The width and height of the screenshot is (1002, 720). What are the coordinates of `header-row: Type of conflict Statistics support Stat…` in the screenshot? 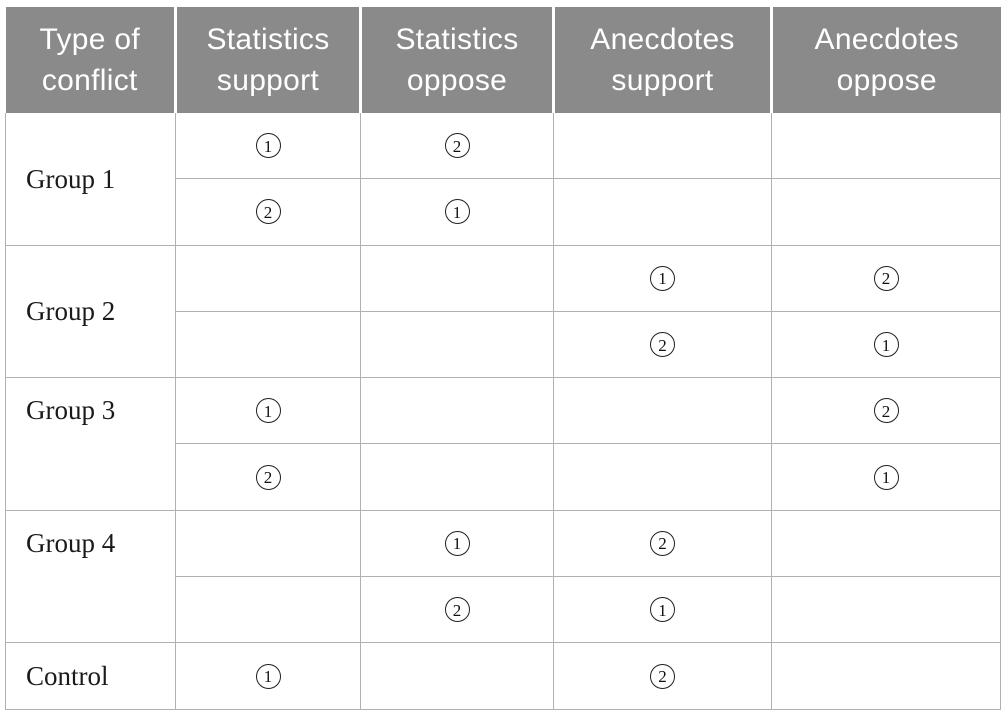 It's located at (503, 60).